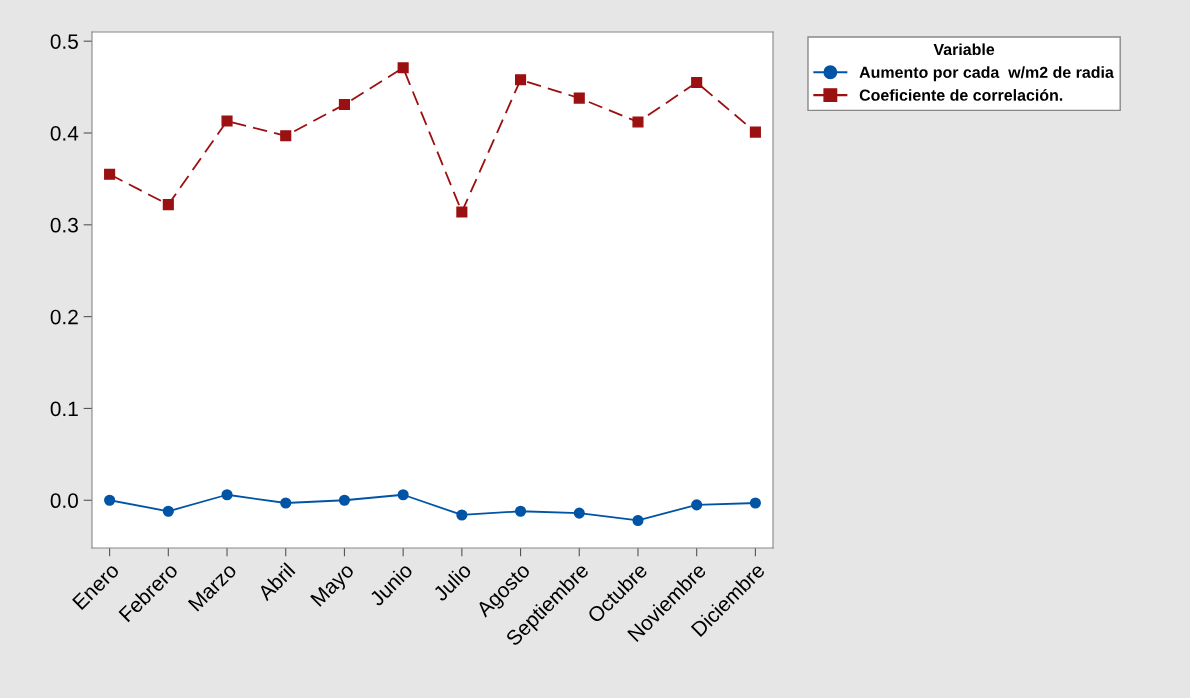  What do you see at coordinates (64, 317) in the screenshot?
I see `y-tick-label: 0.2` at bounding box center [64, 317].